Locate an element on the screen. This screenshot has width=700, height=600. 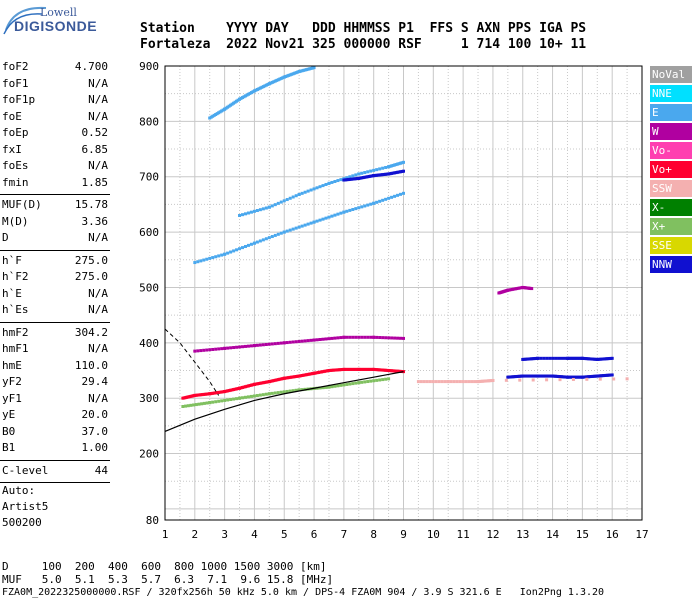
logo-swoosh-icon is located at coordinates (25, 20).